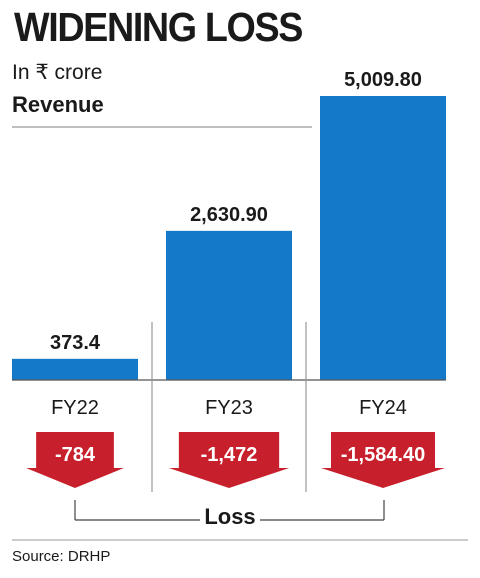 Image resolution: width=480 pixels, height=578 pixels. Describe the element at coordinates (75, 408) in the screenshot. I see `category-label-fy22: FY22` at that location.